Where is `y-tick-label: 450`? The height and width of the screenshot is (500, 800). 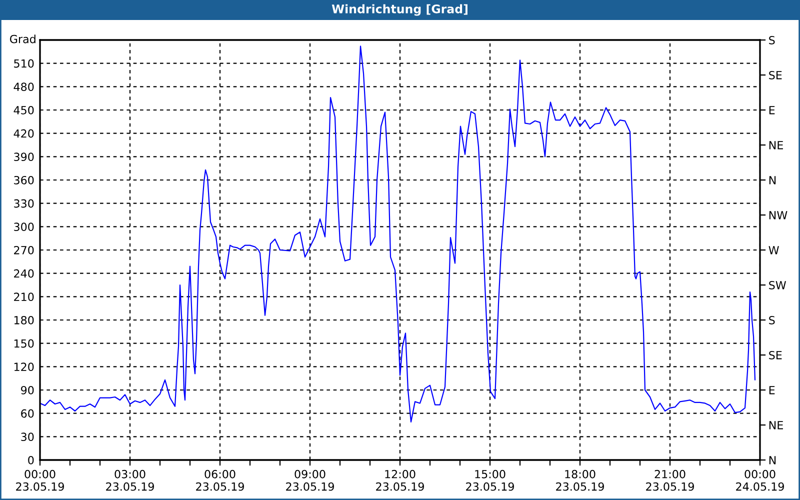
y-tick-label: 450 is located at coordinates (24, 110).